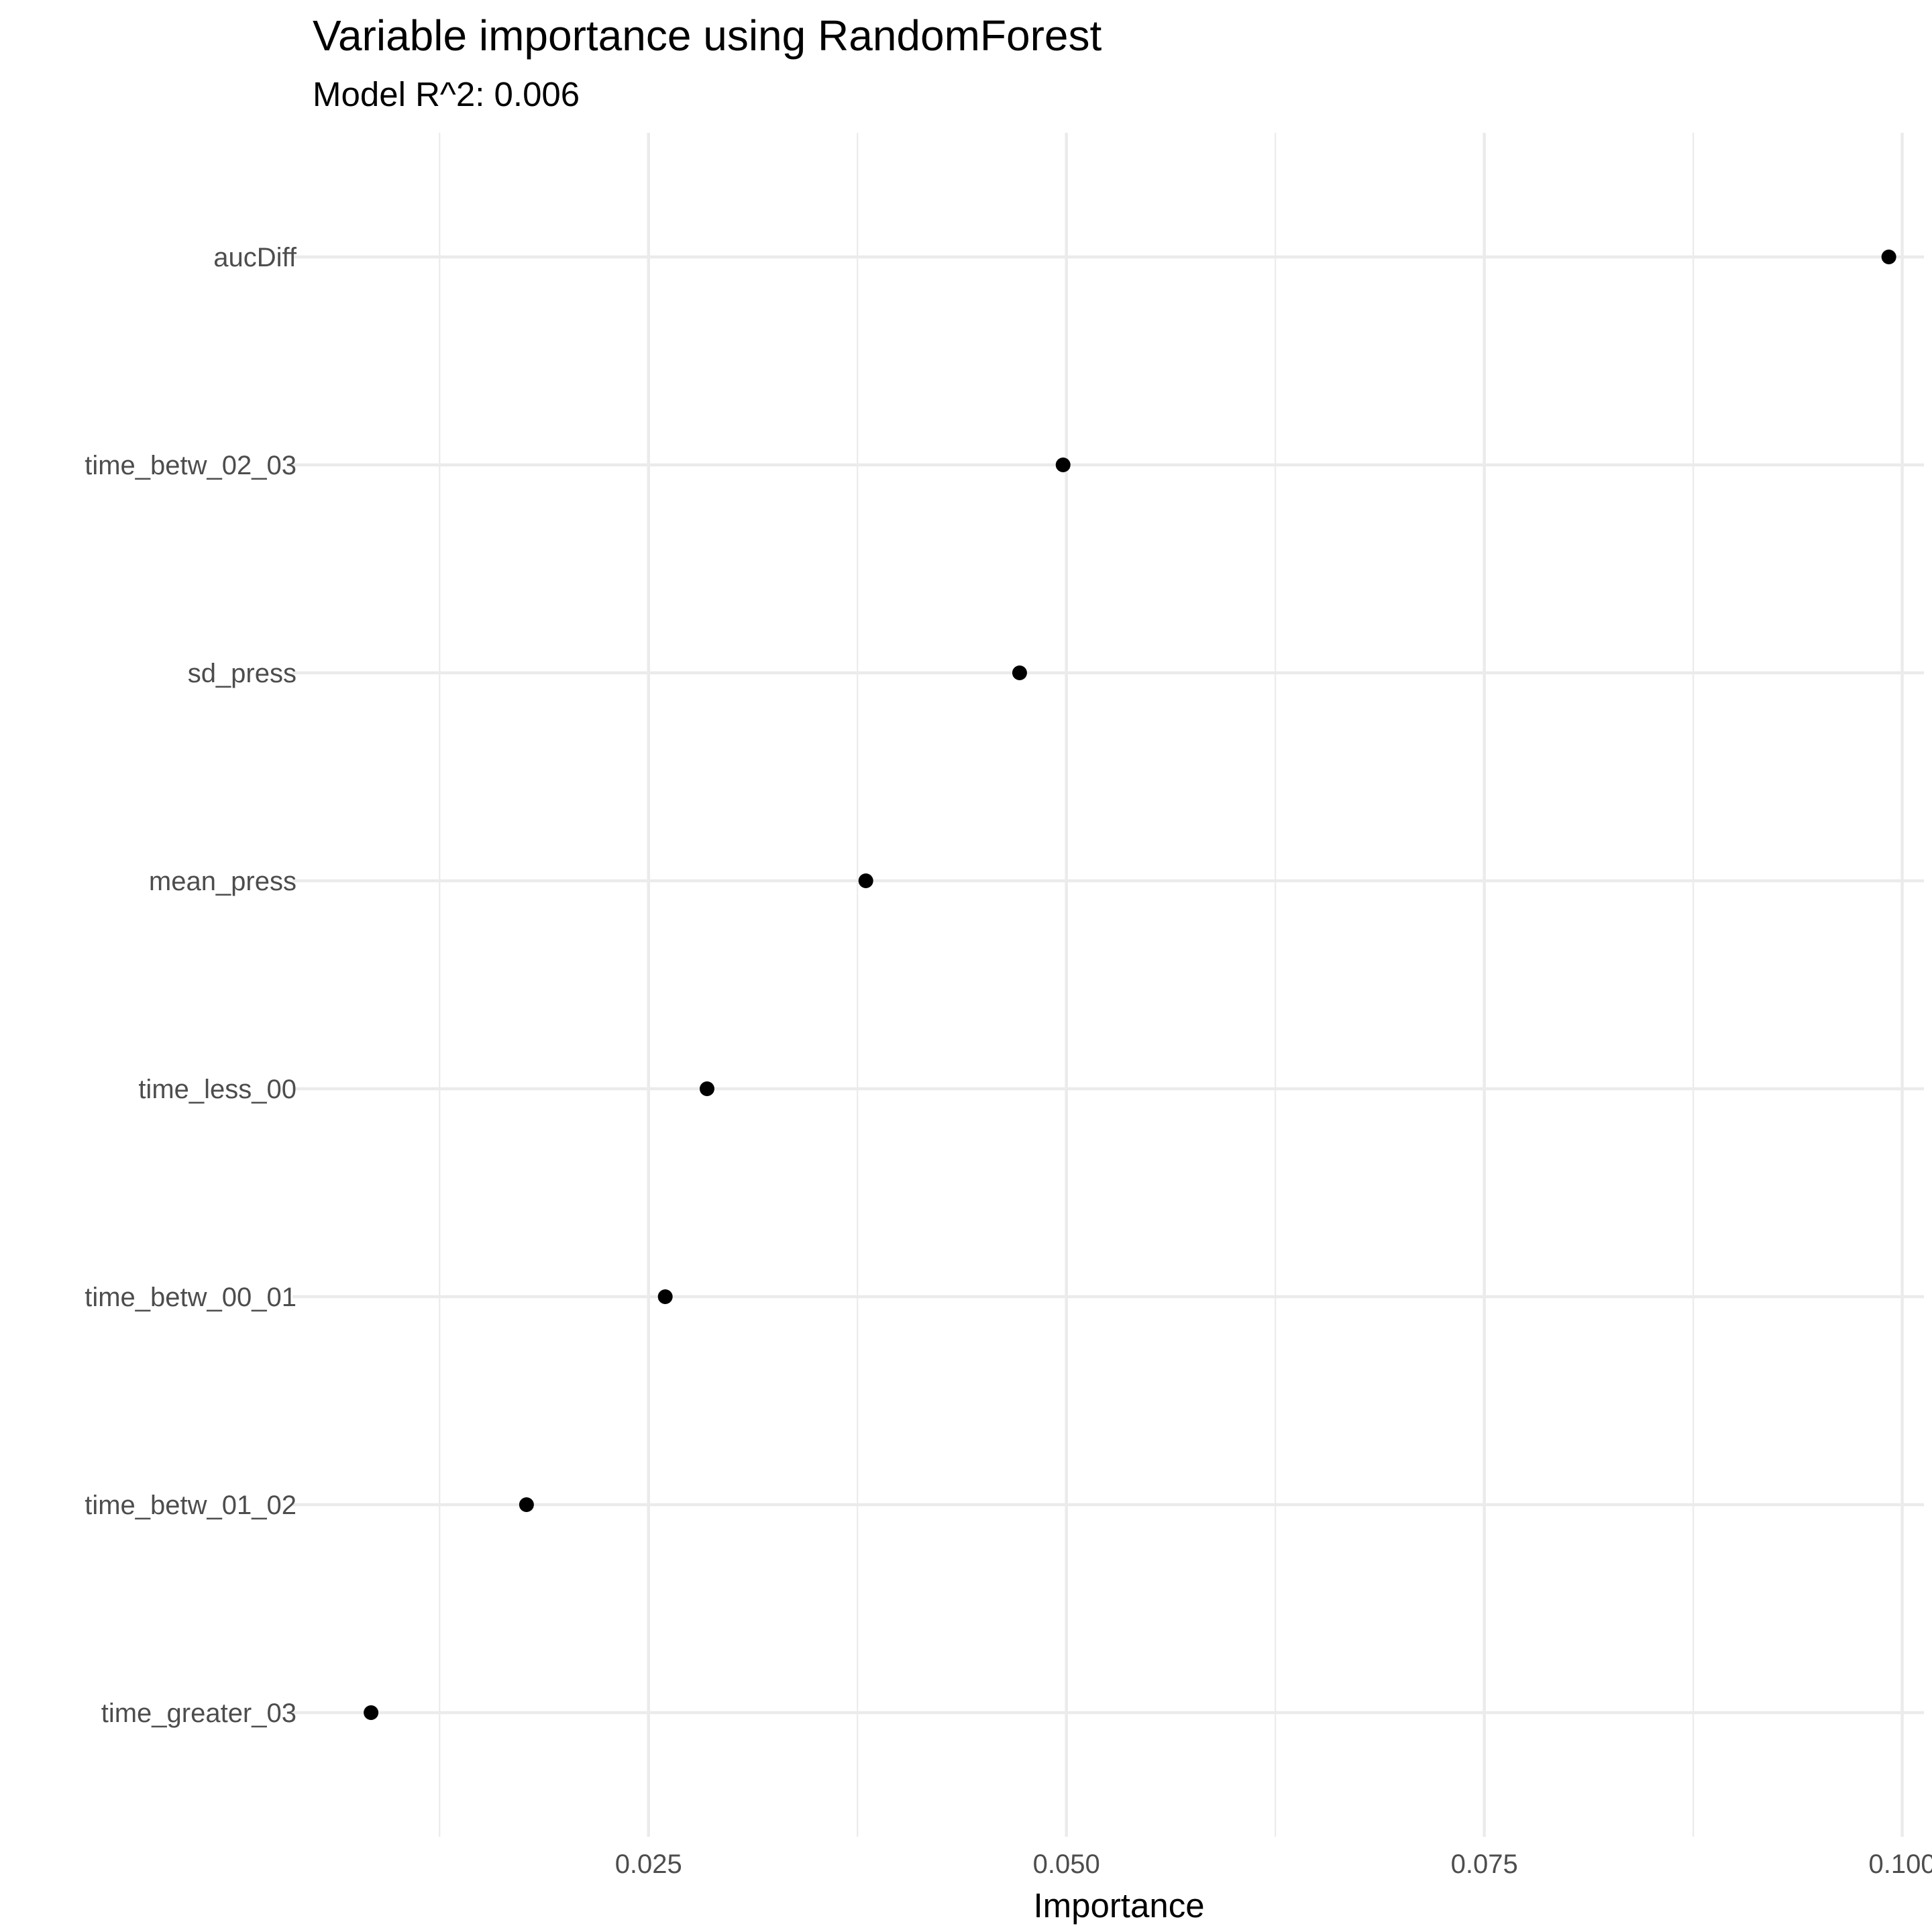  I want to click on x-tick-label: 0.025, so click(648, 1864).